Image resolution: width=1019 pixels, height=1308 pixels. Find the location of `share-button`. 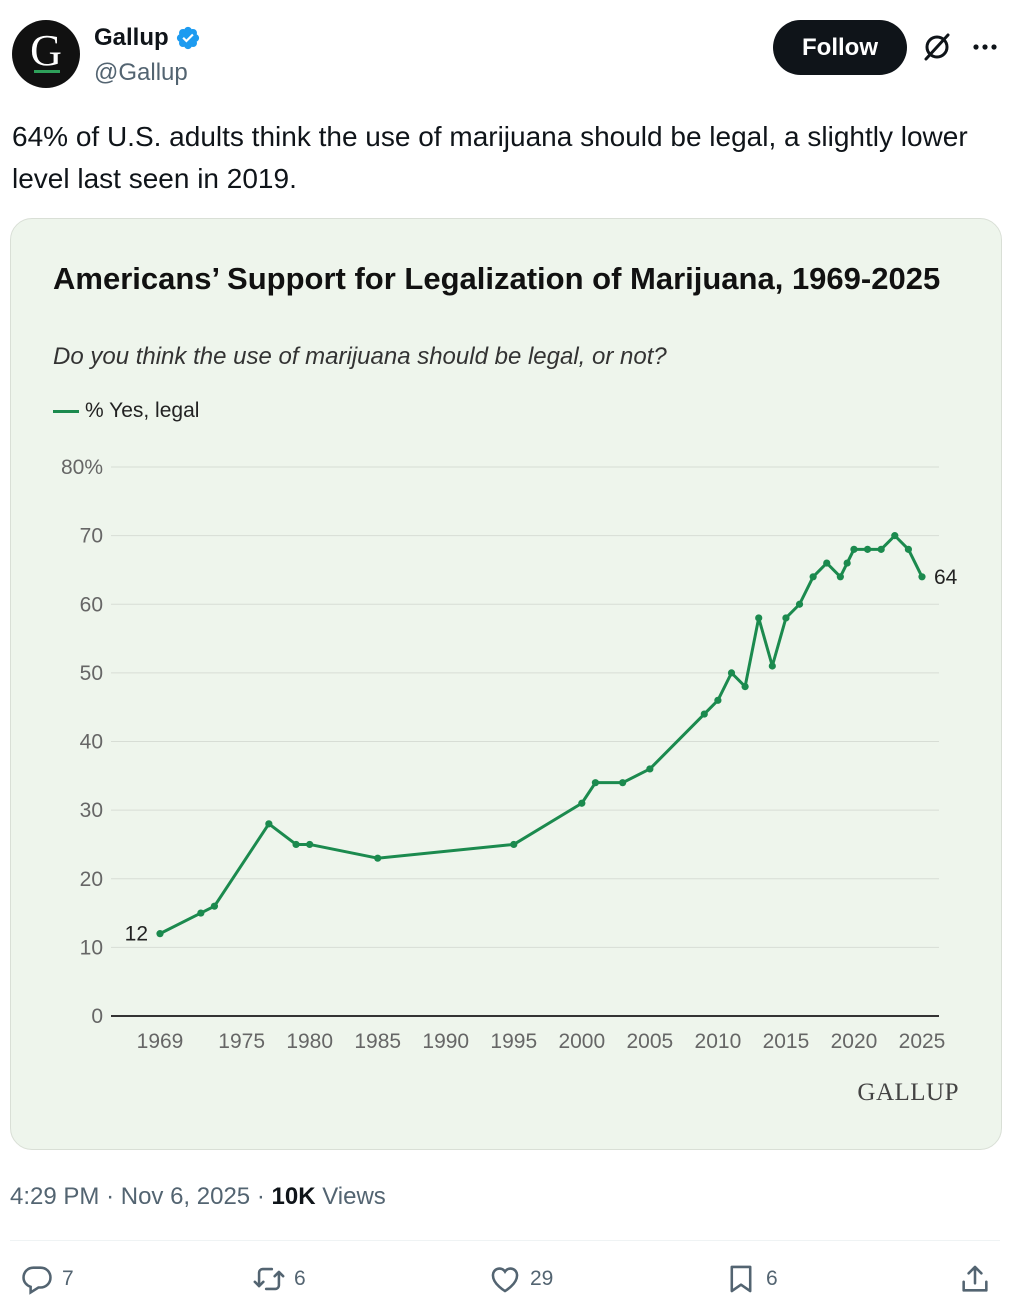

share-button is located at coordinates (975, 1279).